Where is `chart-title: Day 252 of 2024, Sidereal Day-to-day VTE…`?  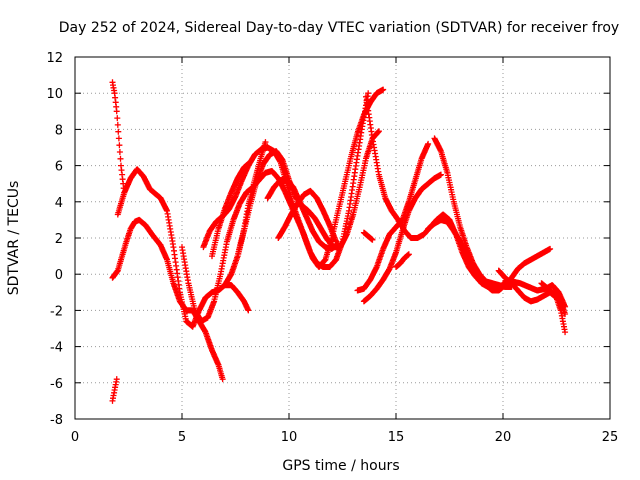
chart-title: Day 252 of 2024, Sidereal Day-to-day VTE… is located at coordinates (339, 28).